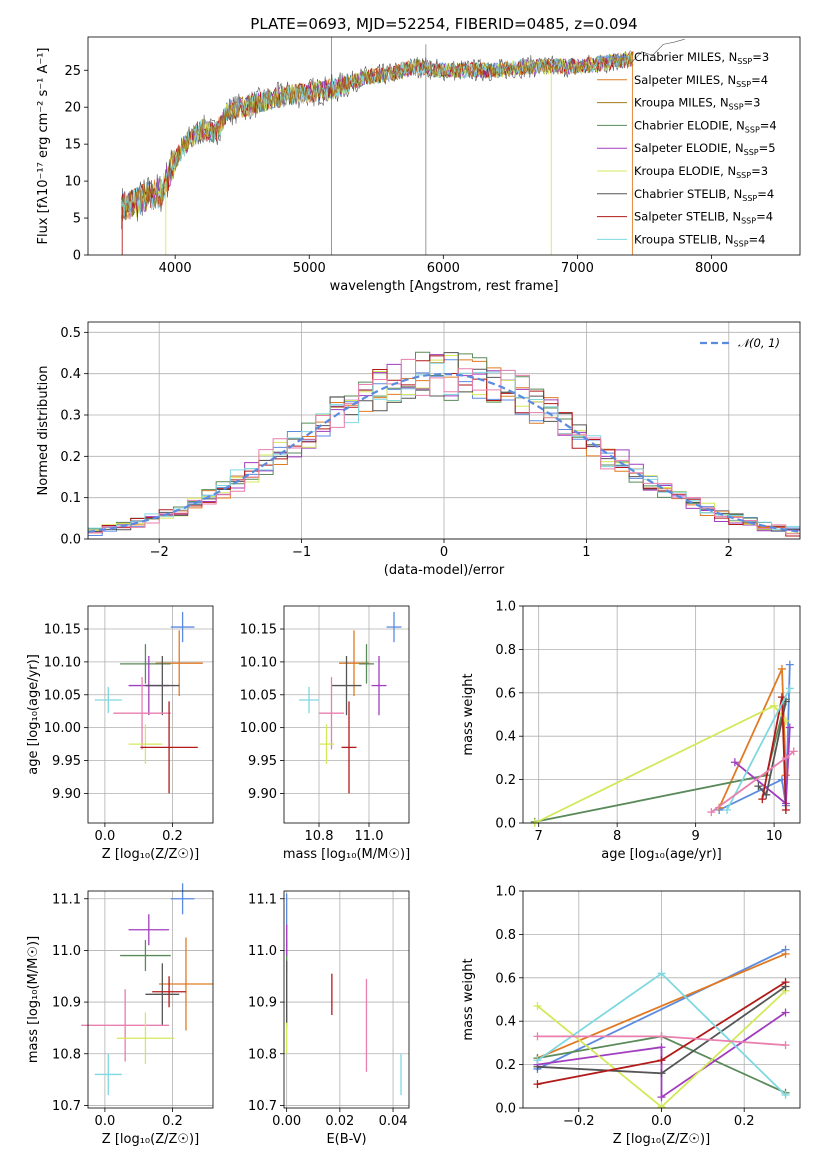  I want to click on x-tick-label: 9, so click(695, 836).